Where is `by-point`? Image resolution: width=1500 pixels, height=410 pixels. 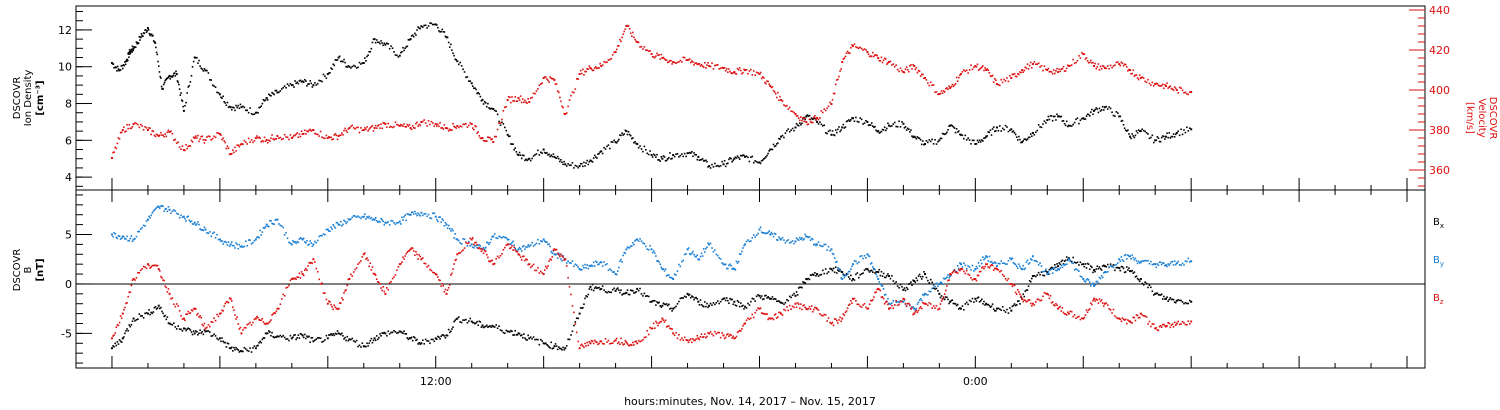
by-point is located at coordinates (651, 249).